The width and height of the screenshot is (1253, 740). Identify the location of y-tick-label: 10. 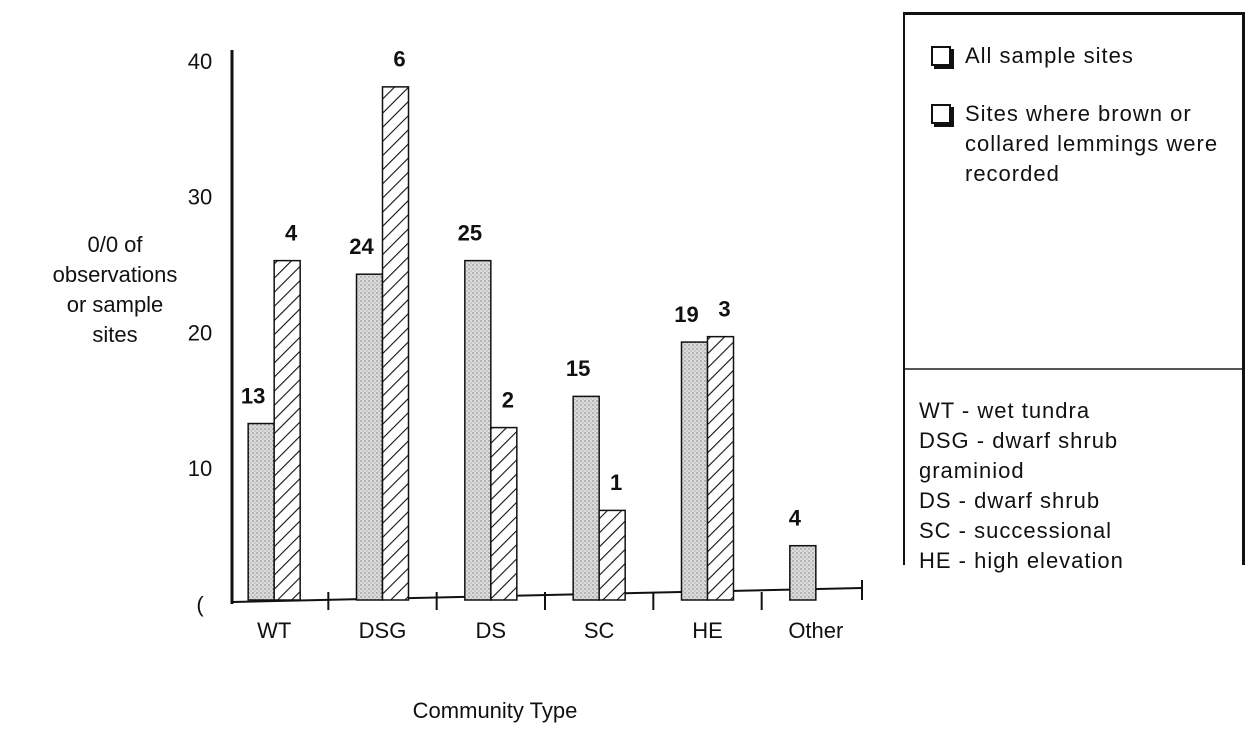
(200, 468).